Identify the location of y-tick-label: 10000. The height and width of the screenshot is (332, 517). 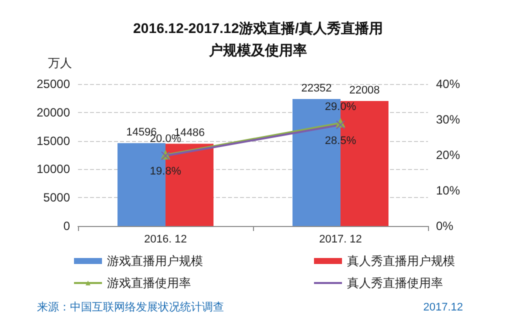
(53, 169).